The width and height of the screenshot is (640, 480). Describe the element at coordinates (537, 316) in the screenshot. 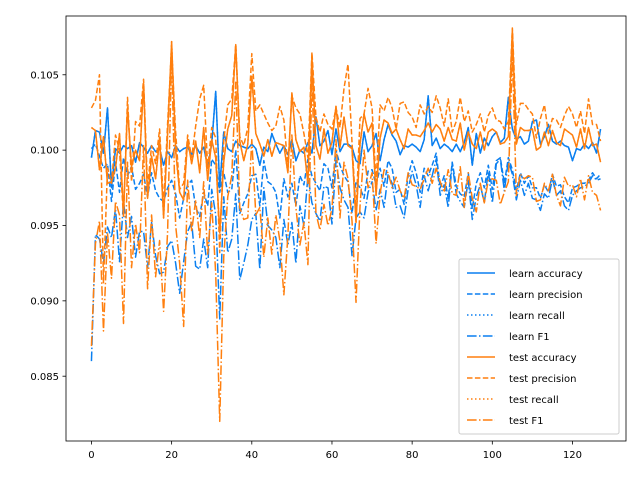

I see `legend-label: learn recall` at that location.